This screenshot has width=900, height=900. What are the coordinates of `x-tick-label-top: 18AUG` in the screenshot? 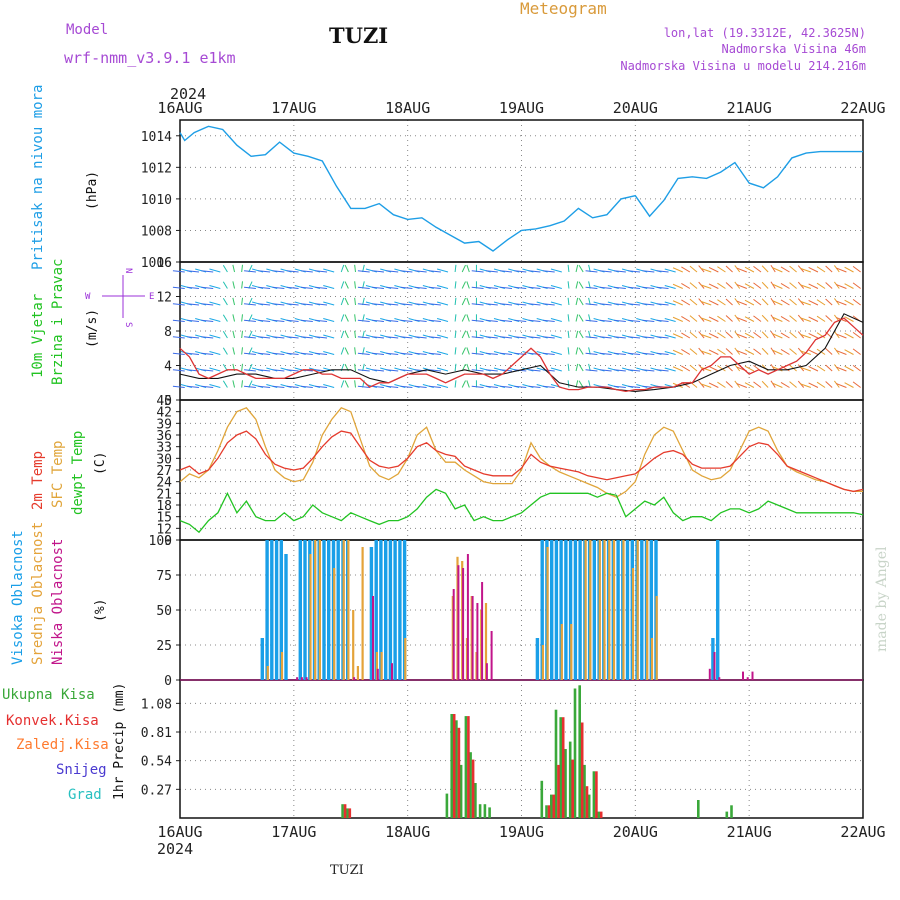 It's located at (407, 108).